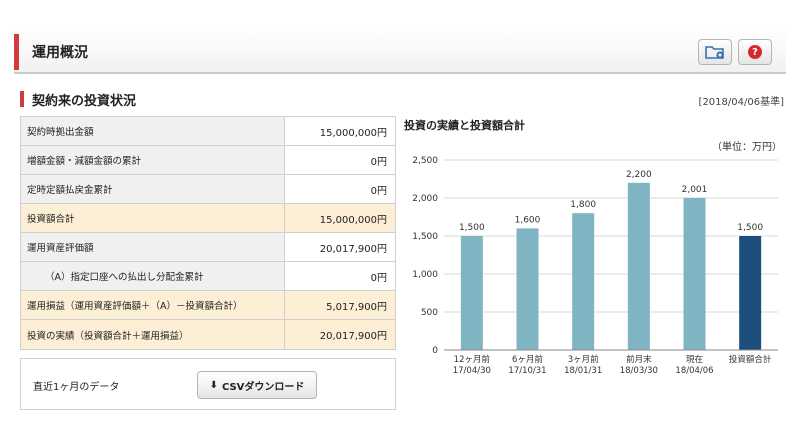  I want to click on page-title: 運用概況, so click(60, 53).